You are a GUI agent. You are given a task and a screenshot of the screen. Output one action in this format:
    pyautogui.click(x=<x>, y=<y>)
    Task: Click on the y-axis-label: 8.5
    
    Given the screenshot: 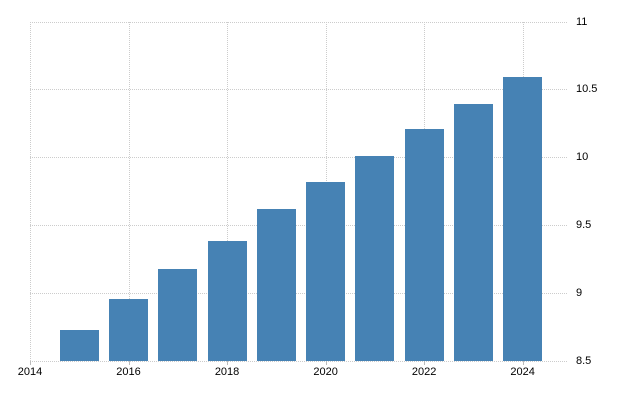 What is the action you would take?
    pyautogui.click(x=584, y=361)
    